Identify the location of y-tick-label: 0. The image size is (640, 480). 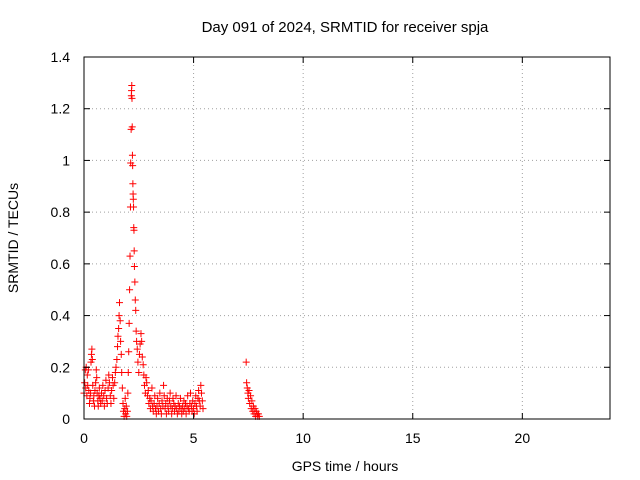
(66, 419).